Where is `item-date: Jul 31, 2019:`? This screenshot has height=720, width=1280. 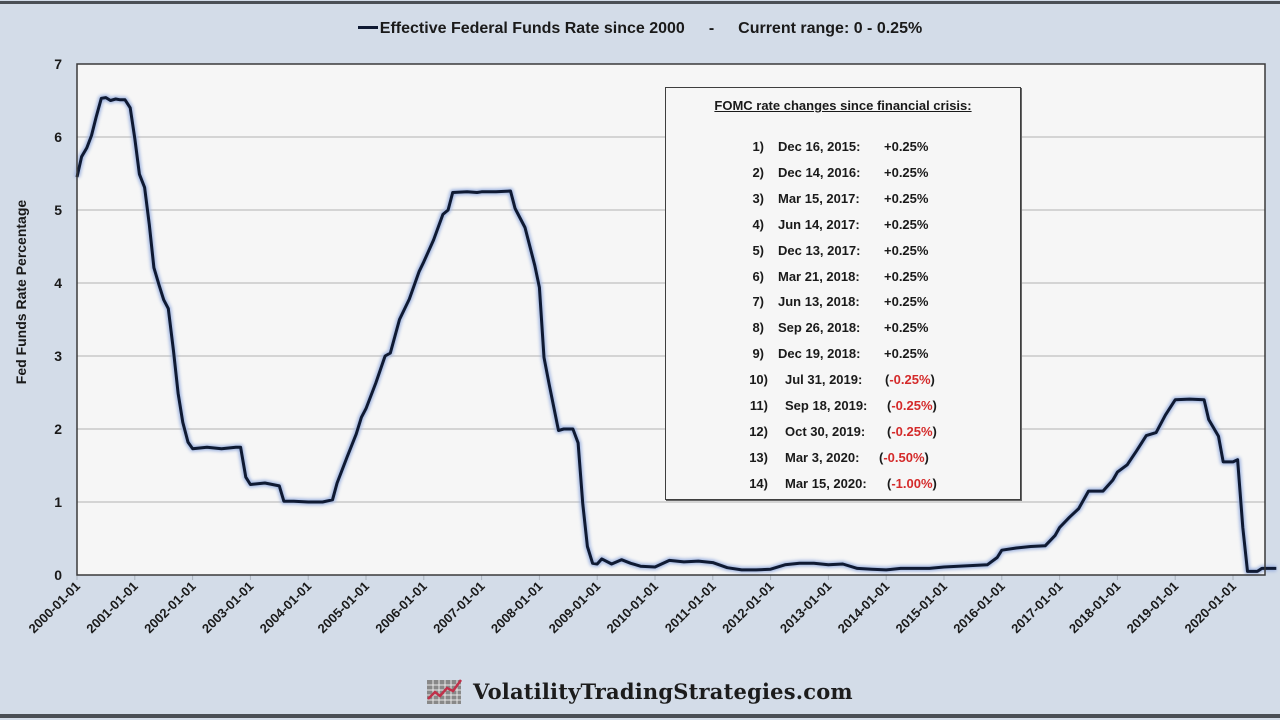
item-date: Jul 31, 2019: is located at coordinates (824, 380).